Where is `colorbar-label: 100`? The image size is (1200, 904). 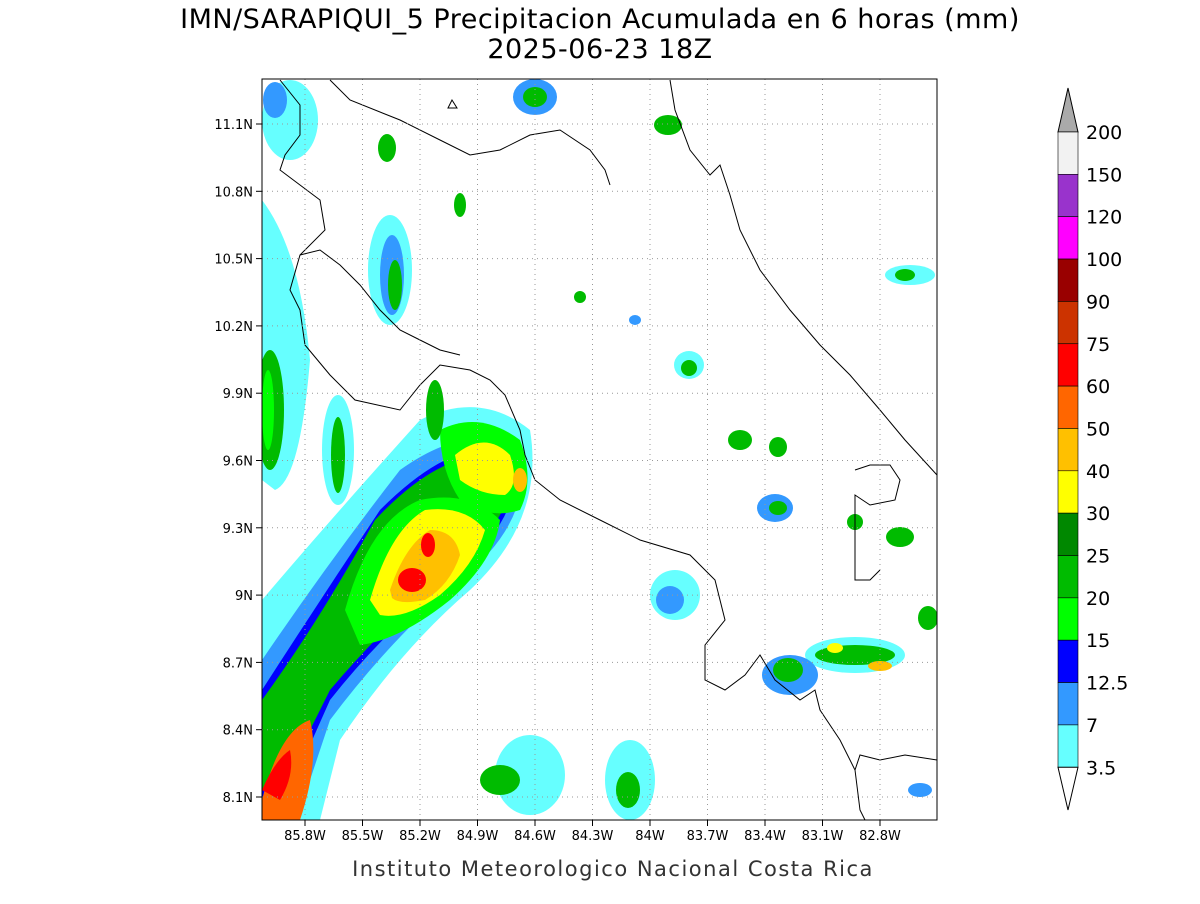
colorbar-label: 100 is located at coordinates (1104, 260).